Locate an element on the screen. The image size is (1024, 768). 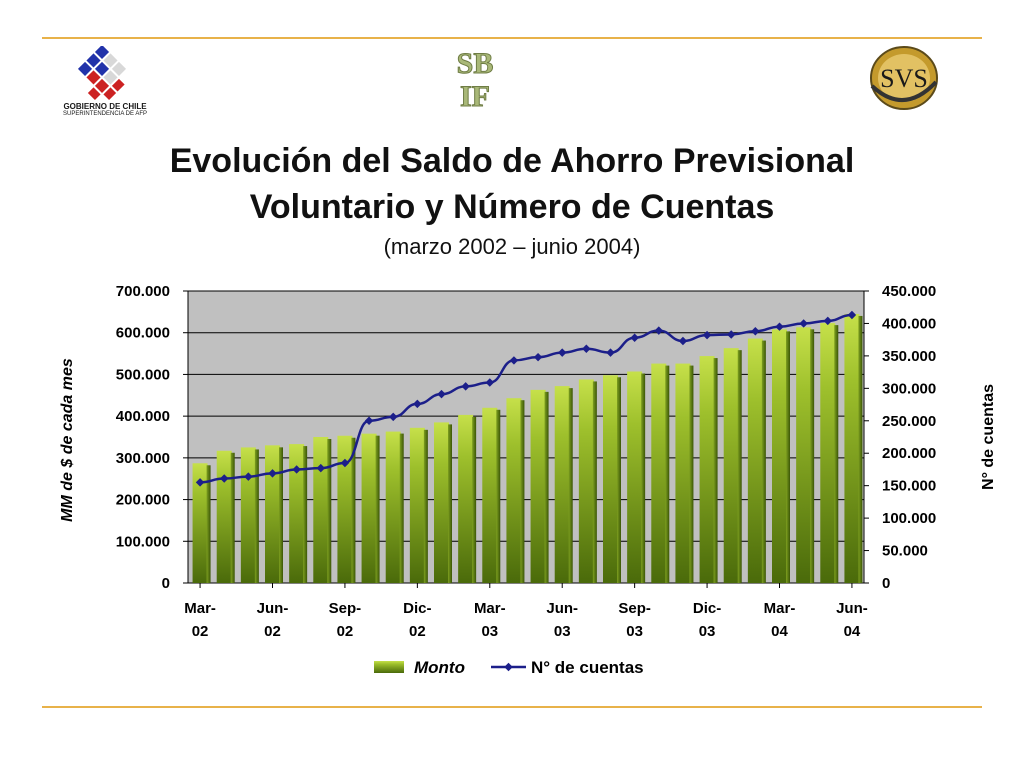
sbif-logo-top-text: SB is located at coordinates (475, 63).